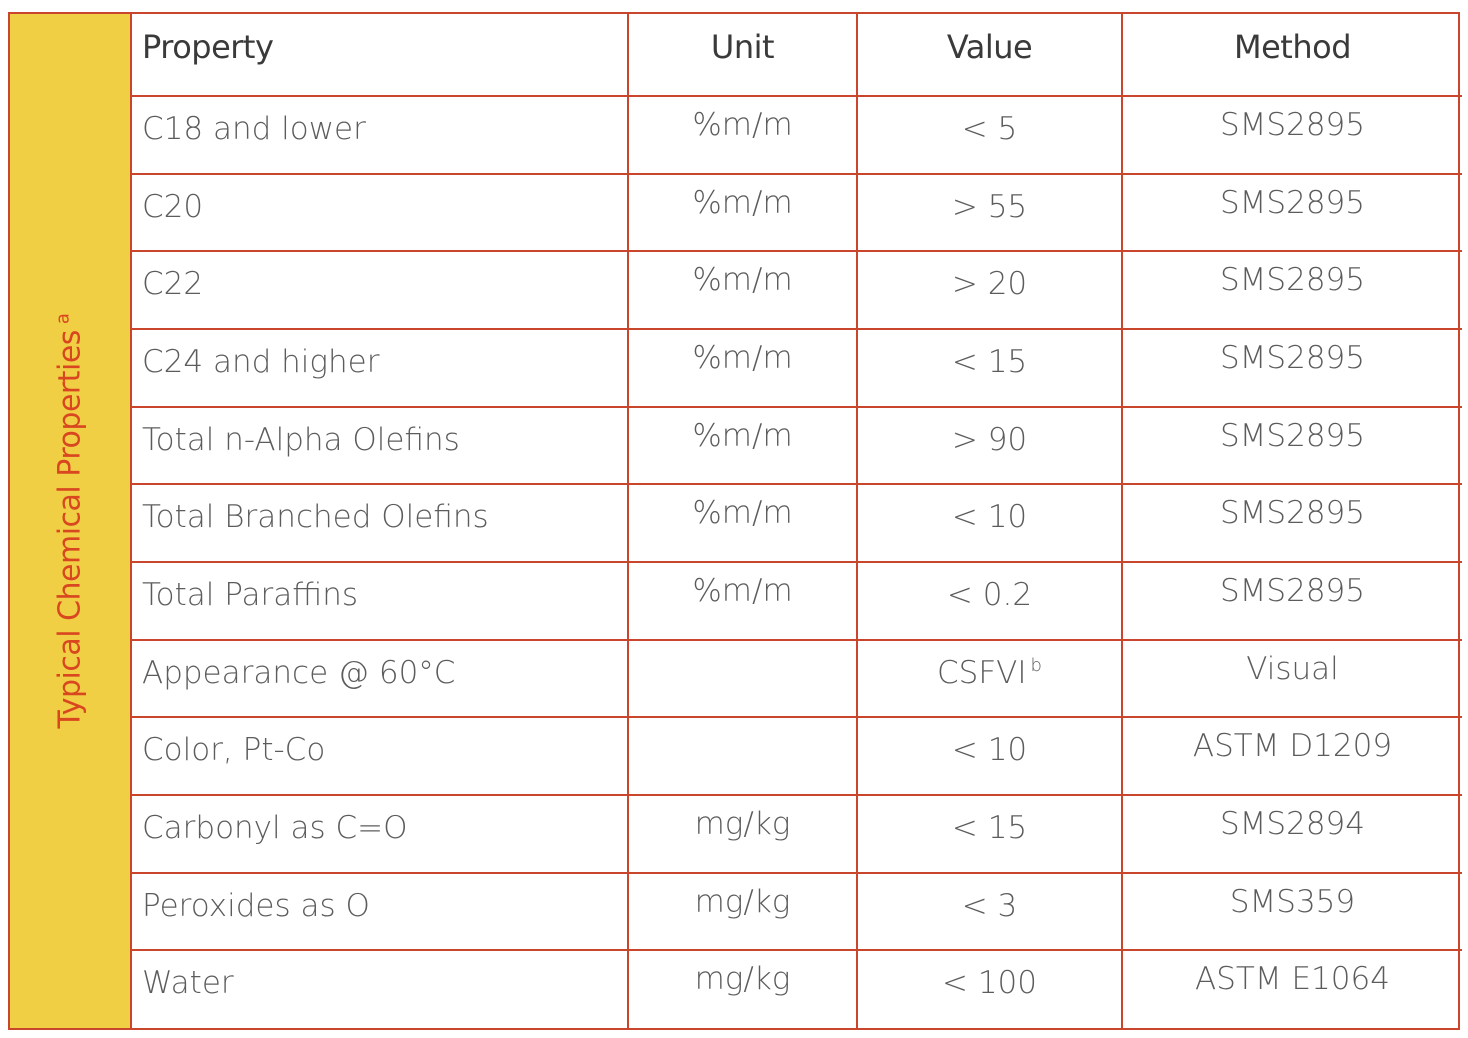 This screenshot has width=1468, height=1038. What do you see at coordinates (380, 601) in the screenshot?
I see `cell-property: Total Paraffins` at bounding box center [380, 601].